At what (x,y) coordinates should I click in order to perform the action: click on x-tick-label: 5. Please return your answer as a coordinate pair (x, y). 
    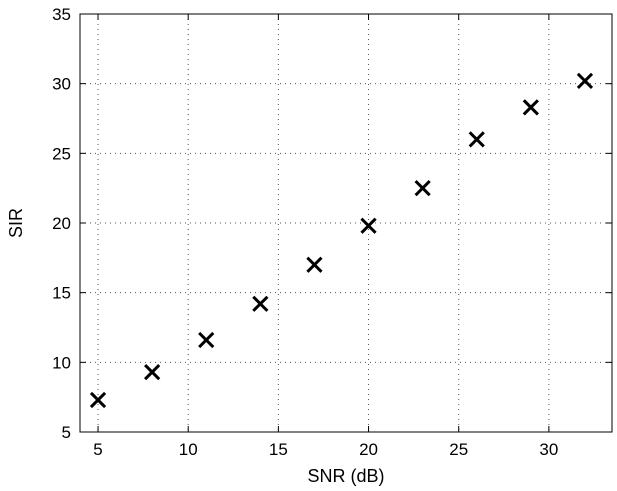
    Looking at the image, I should click on (97, 449).